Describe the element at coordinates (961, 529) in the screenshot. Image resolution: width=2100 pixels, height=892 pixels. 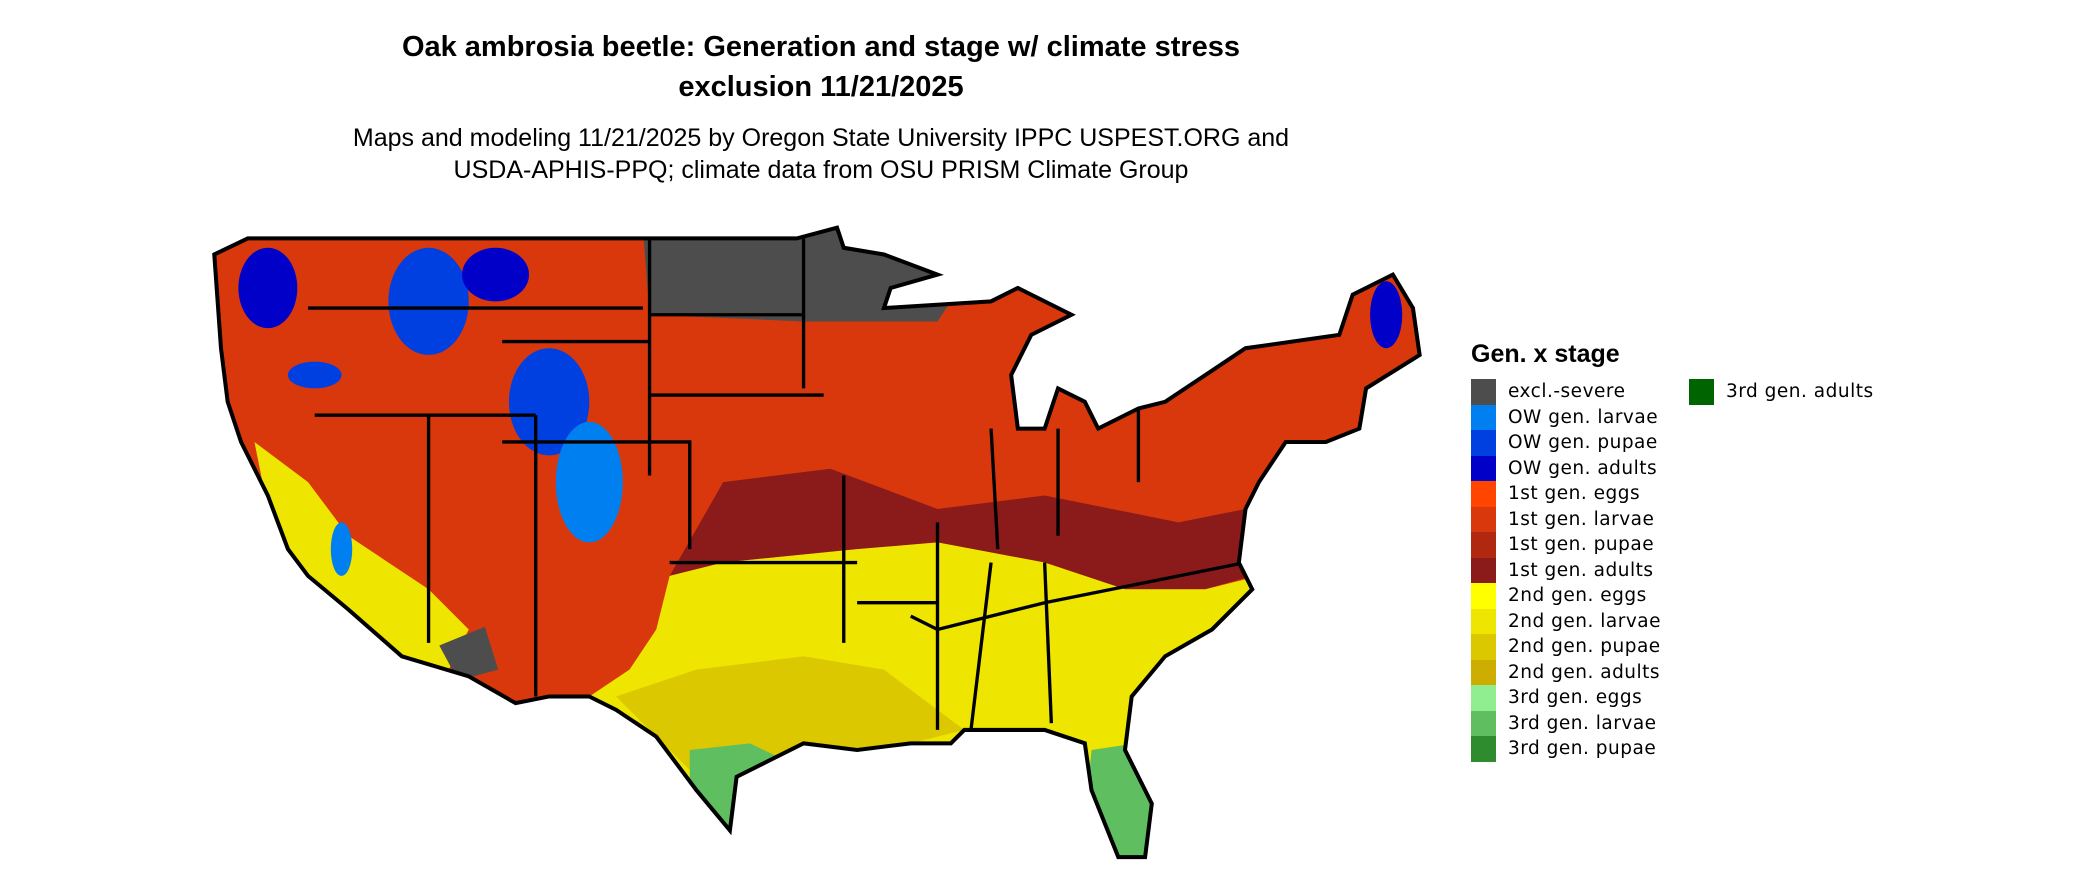
I see `region-1st-gen-adults` at that location.